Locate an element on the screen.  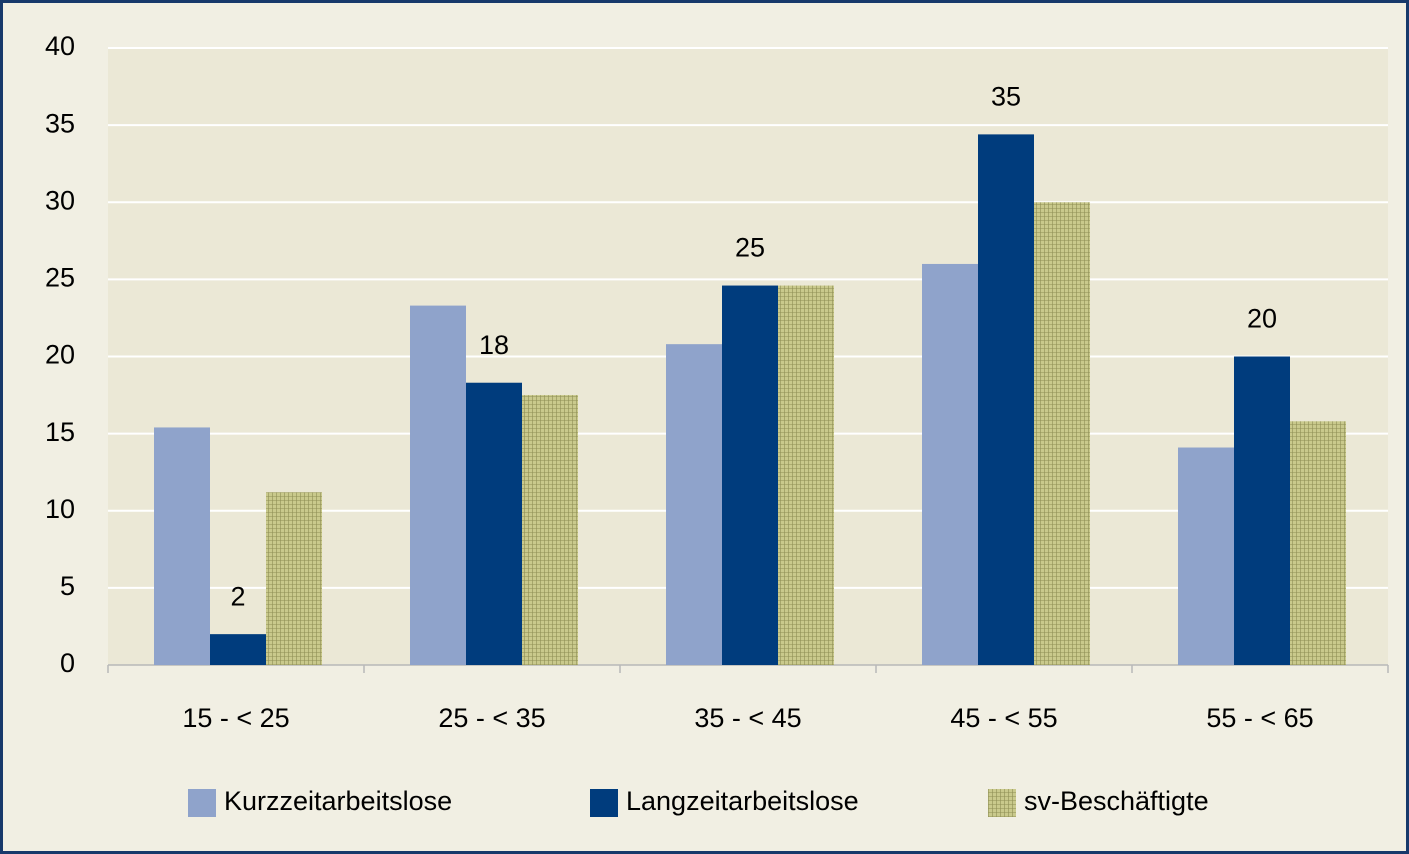
data-label: 18 is located at coordinates (494, 345).